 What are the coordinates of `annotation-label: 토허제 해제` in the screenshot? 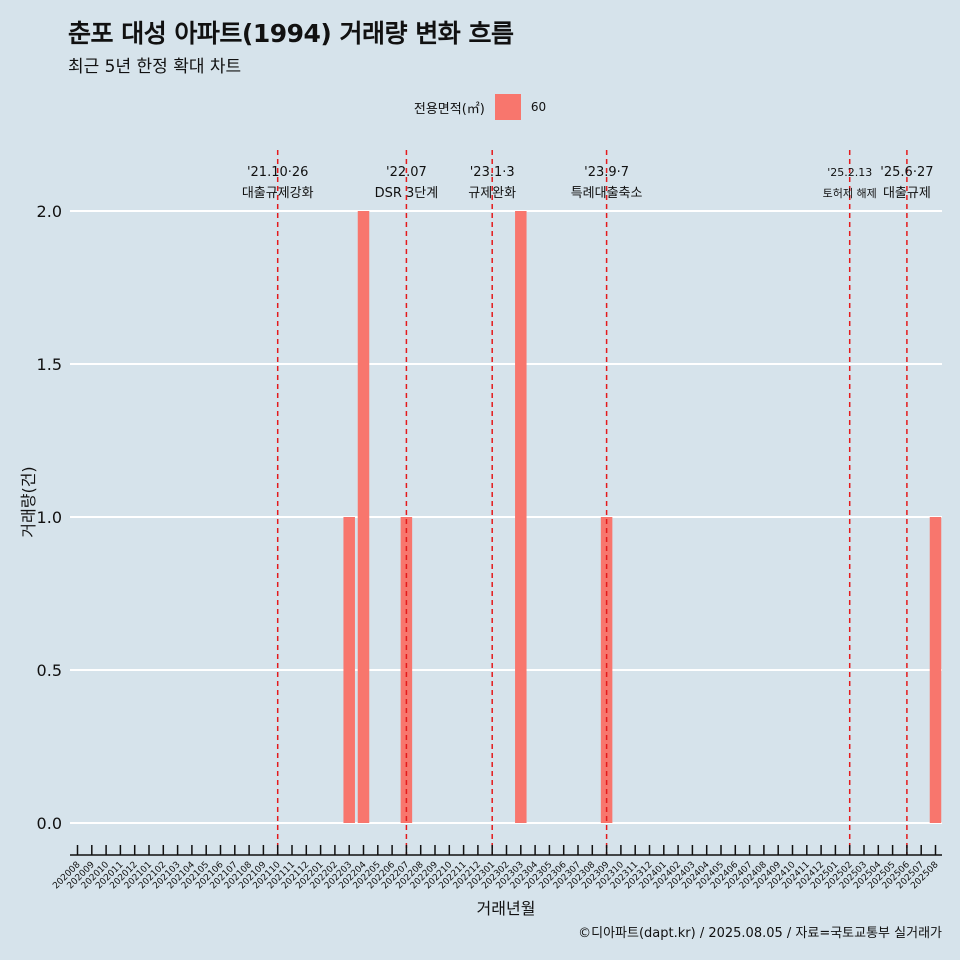 It's located at (850, 193).